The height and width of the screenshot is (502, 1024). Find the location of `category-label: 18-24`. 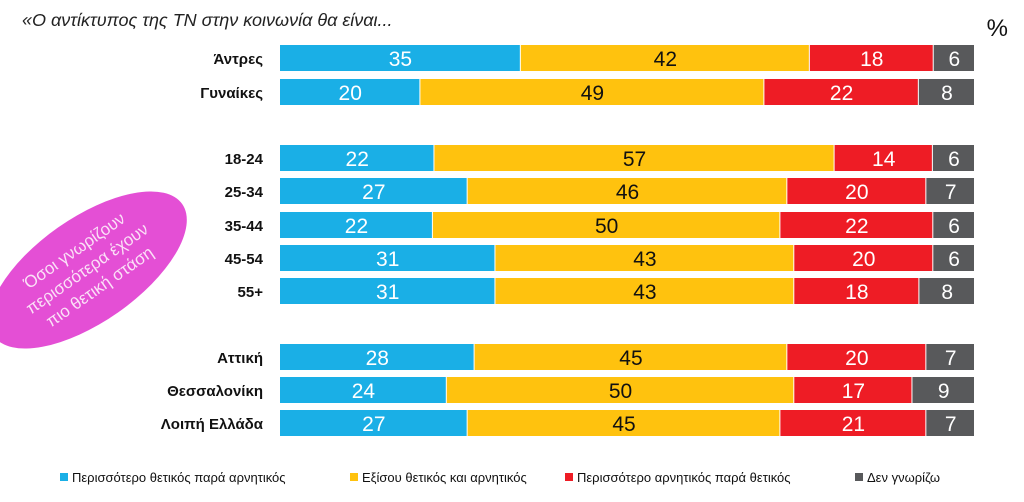

category-label: 18-24 is located at coordinates (244, 159).